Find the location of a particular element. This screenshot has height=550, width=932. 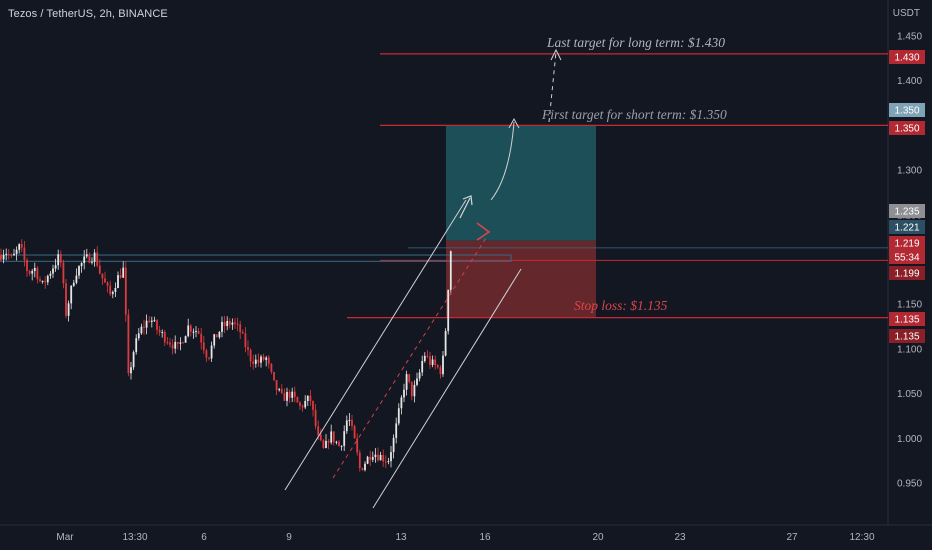

target-curve-arrow is located at coordinates (502, 161).